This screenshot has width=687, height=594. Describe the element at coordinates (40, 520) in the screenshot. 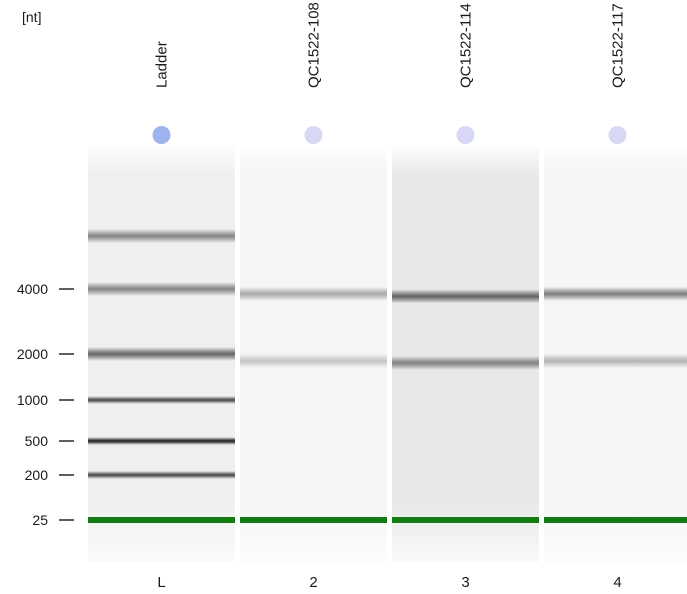

I see `y-tick-label: 25` at that location.